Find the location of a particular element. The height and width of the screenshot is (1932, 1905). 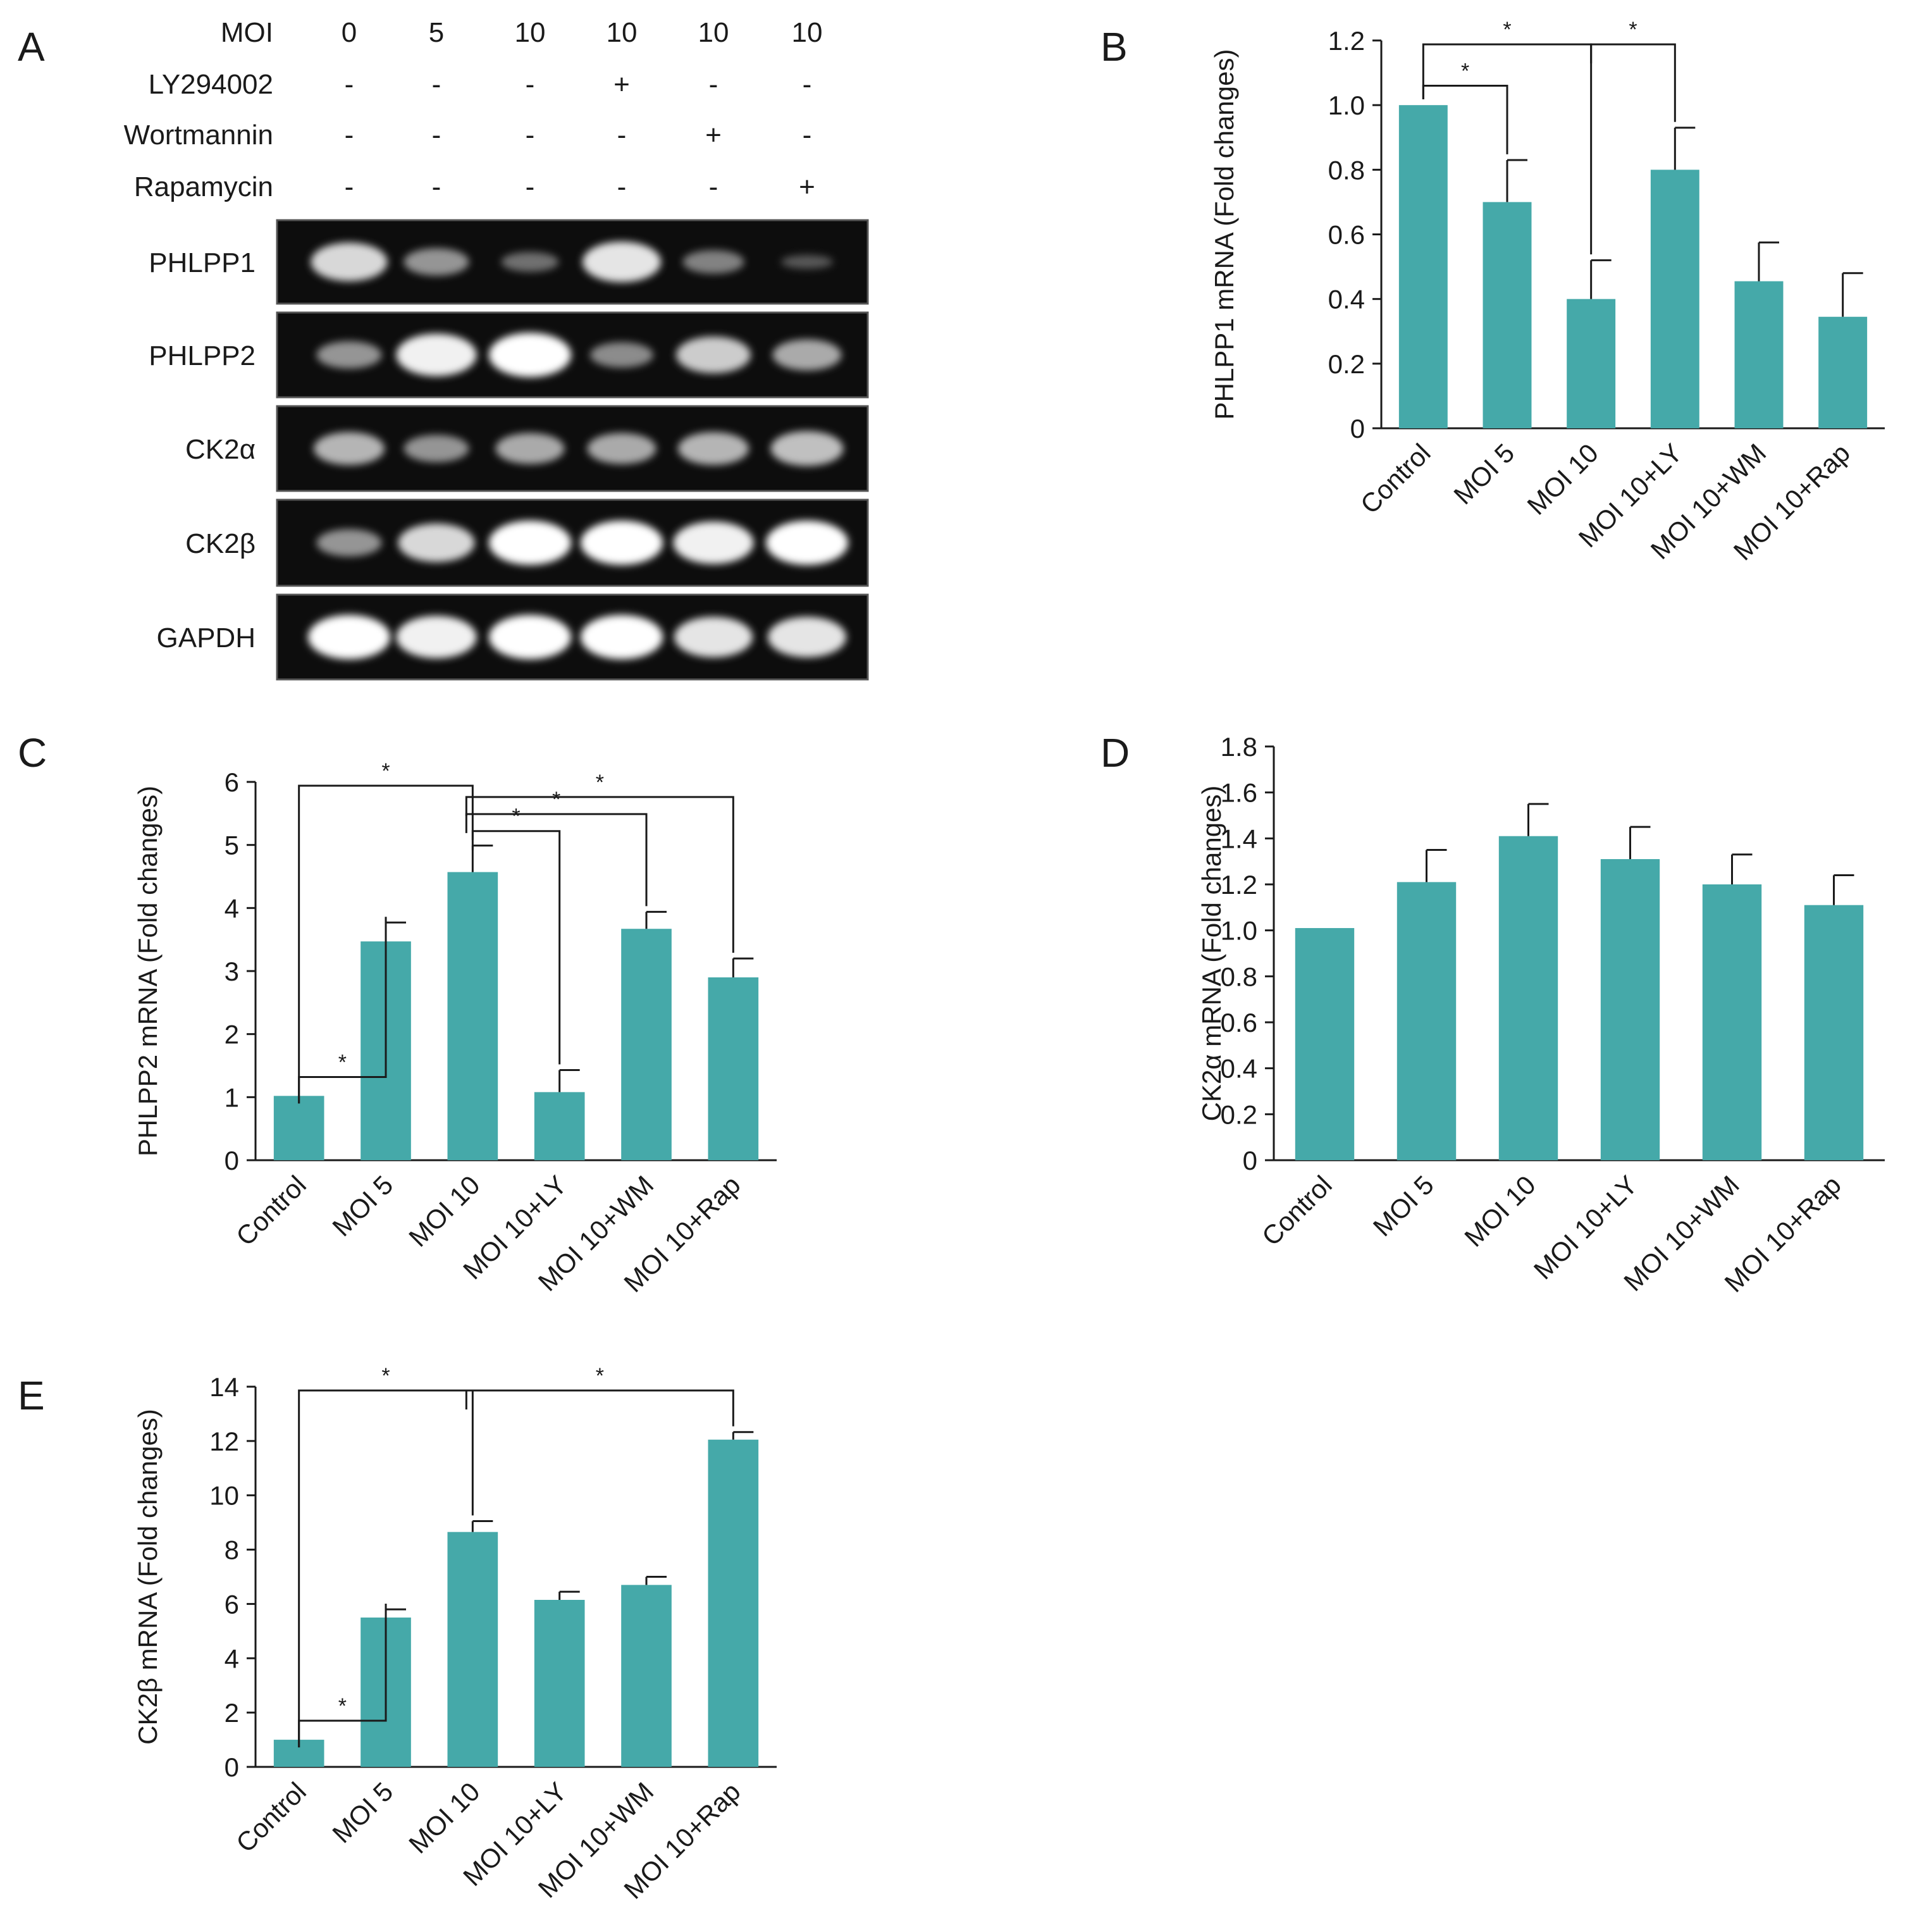

y-tick-label: 0.6 is located at coordinates (1346, 235).